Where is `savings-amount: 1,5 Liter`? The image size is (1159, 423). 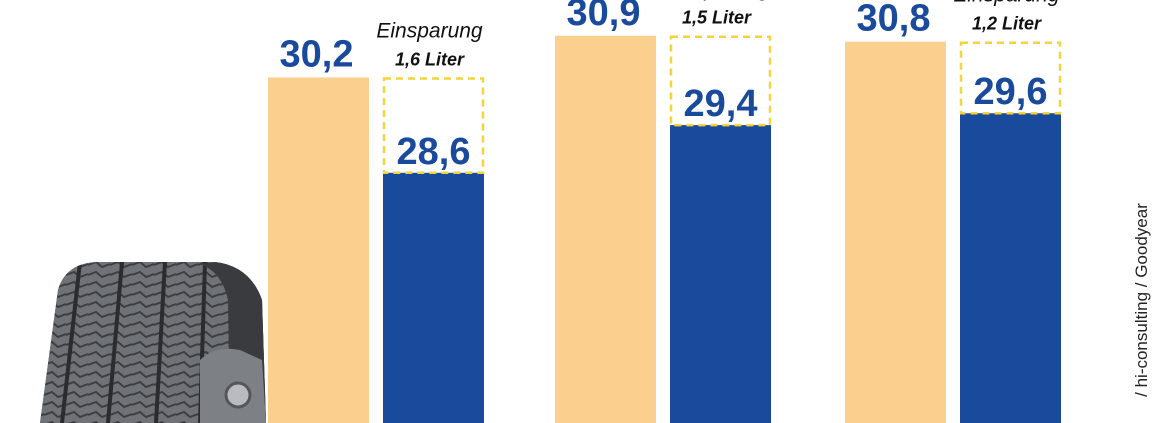 savings-amount: 1,5 Liter is located at coordinates (717, 18).